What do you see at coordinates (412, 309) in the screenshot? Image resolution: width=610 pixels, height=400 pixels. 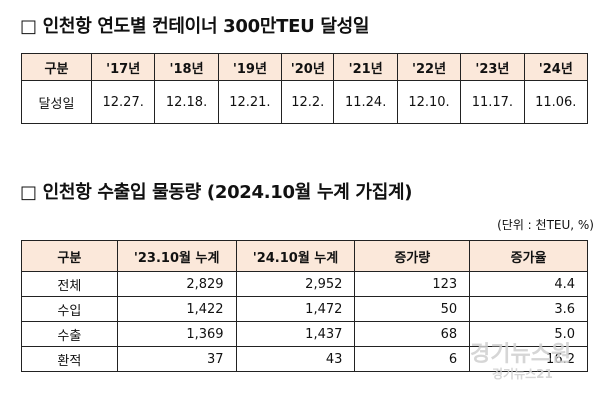 I see `value-cell: 50` at bounding box center [412, 309].